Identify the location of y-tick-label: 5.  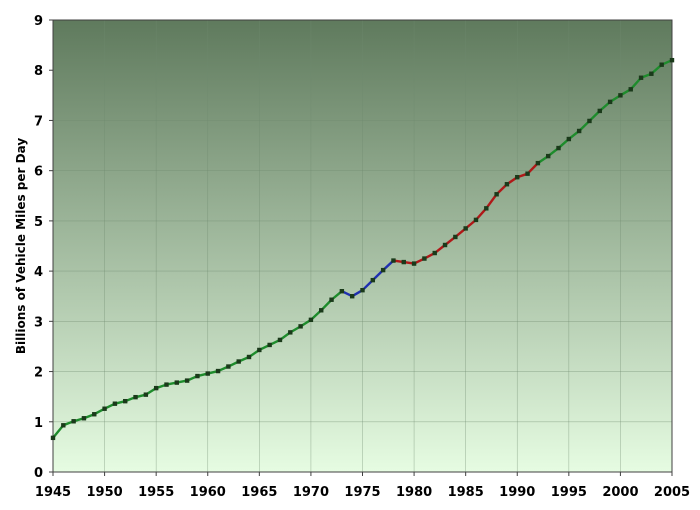
(38, 222).